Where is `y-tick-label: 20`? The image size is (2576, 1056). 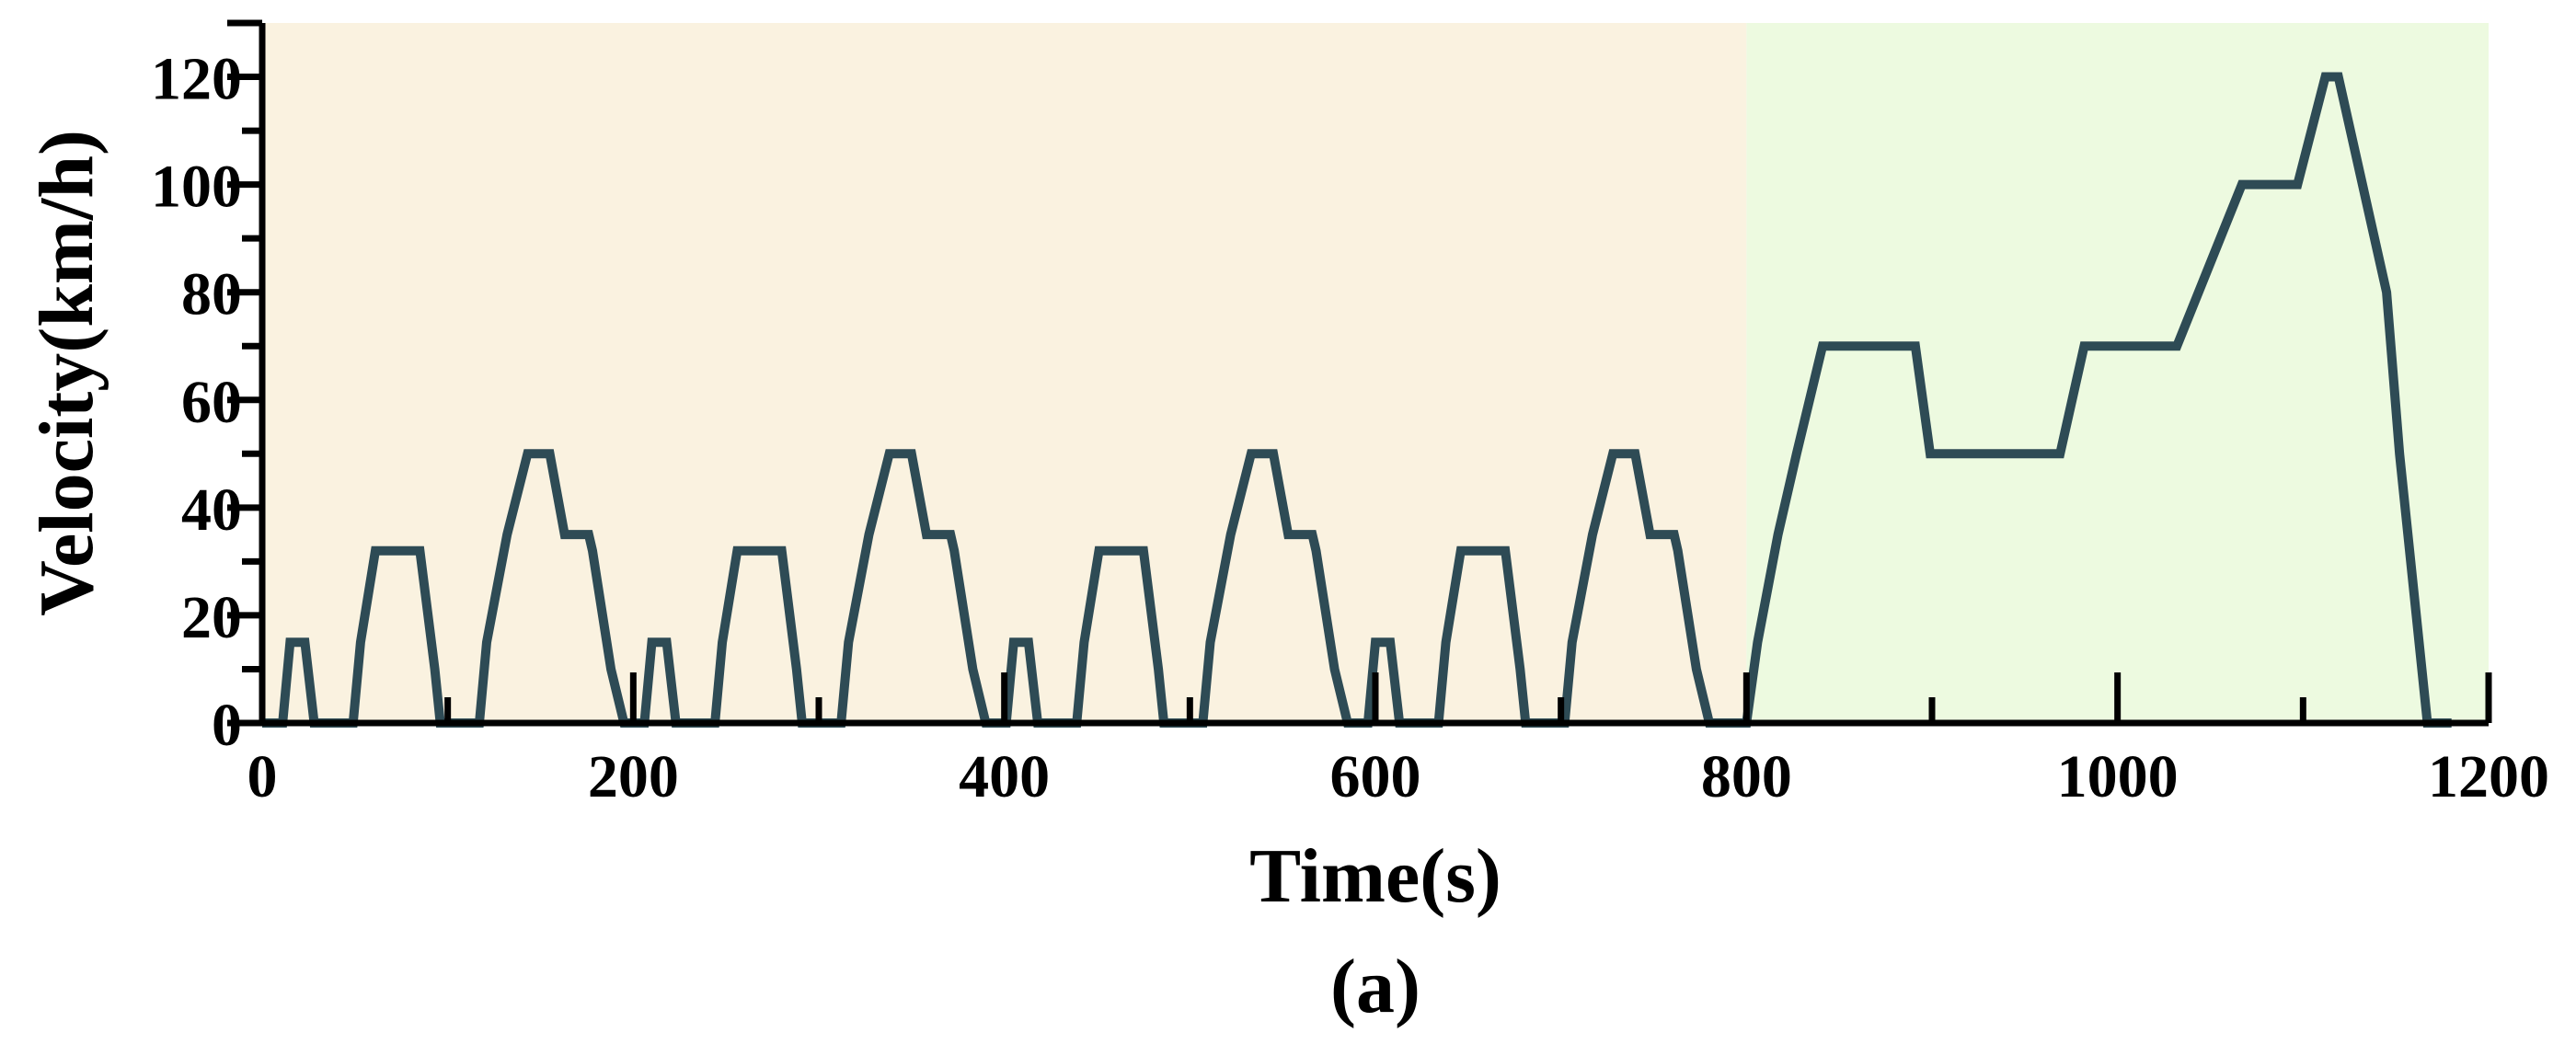
y-tick-label: 20 is located at coordinates (211, 617).